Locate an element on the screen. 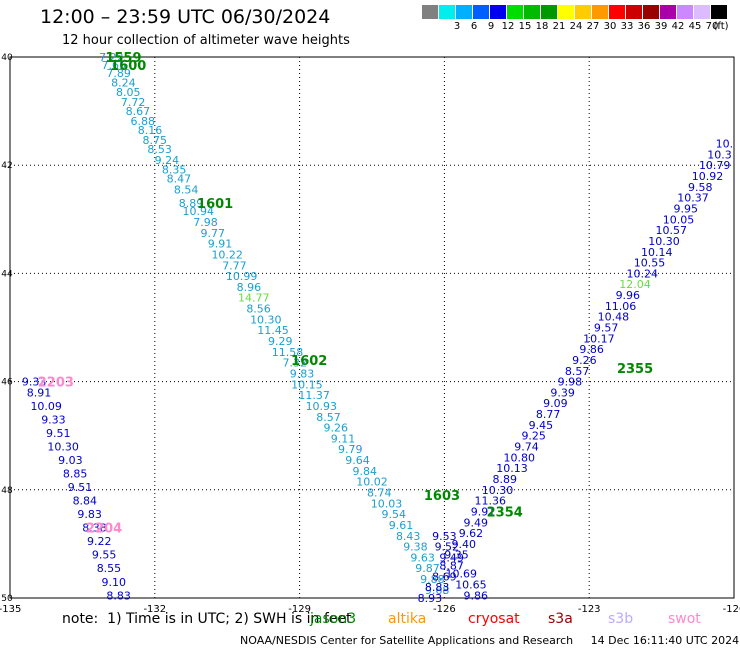 The image size is (740, 650). pass-time-label: 2354 is located at coordinates (505, 512).